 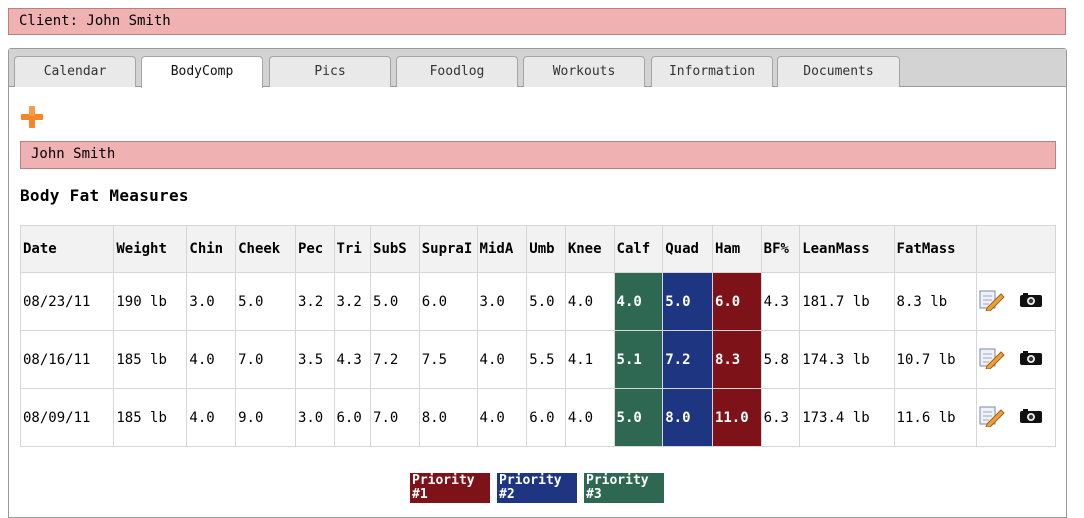 What do you see at coordinates (780, 359) in the screenshot?
I see `cell-bf: 5.8` at bounding box center [780, 359].